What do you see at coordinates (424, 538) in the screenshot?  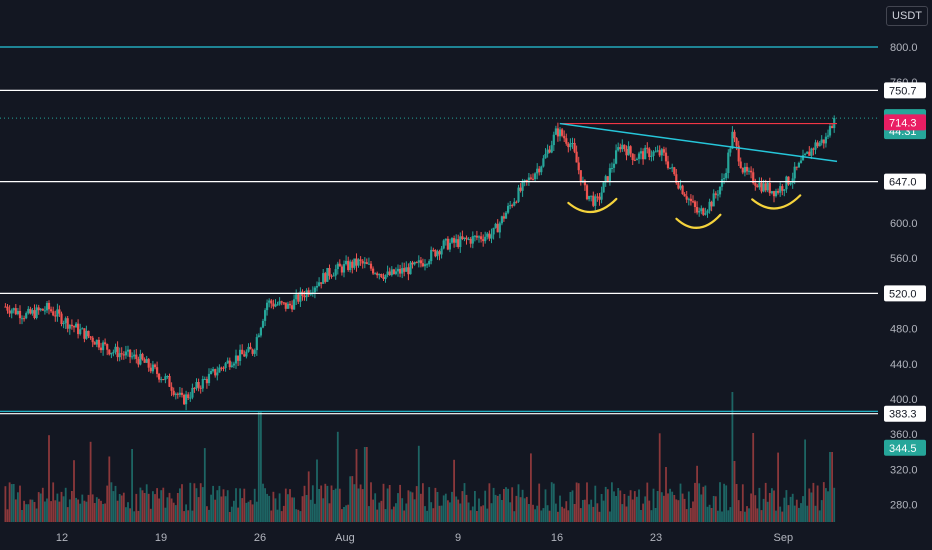 I see `time-axis: 12 19 26 Aug 9 16 23 Sep` at bounding box center [424, 538].